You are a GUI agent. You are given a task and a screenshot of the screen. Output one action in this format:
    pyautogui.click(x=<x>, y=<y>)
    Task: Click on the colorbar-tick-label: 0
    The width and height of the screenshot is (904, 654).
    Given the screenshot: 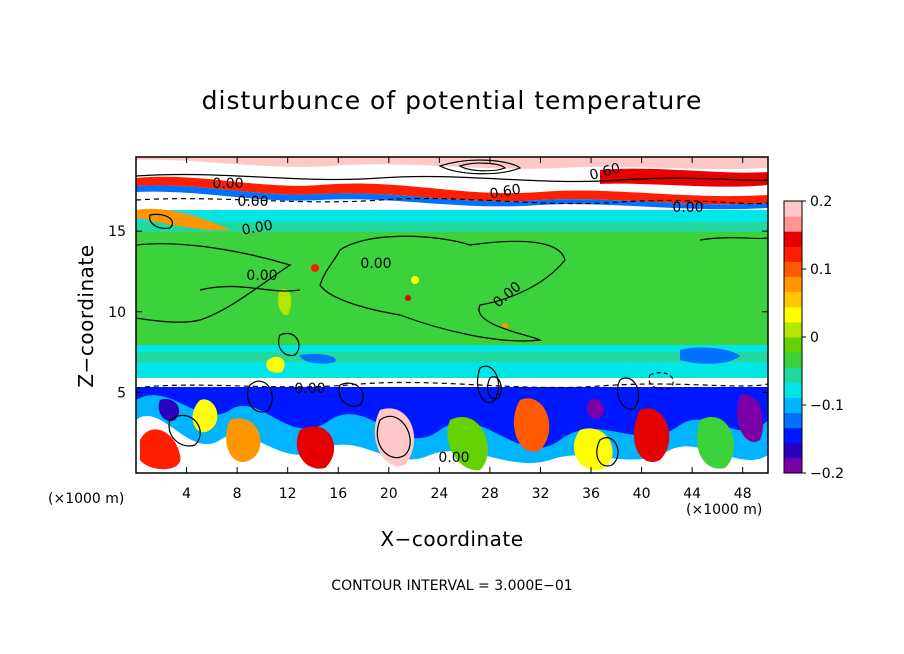 What is the action you would take?
    pyautogui.click(x=814, y=338)
    